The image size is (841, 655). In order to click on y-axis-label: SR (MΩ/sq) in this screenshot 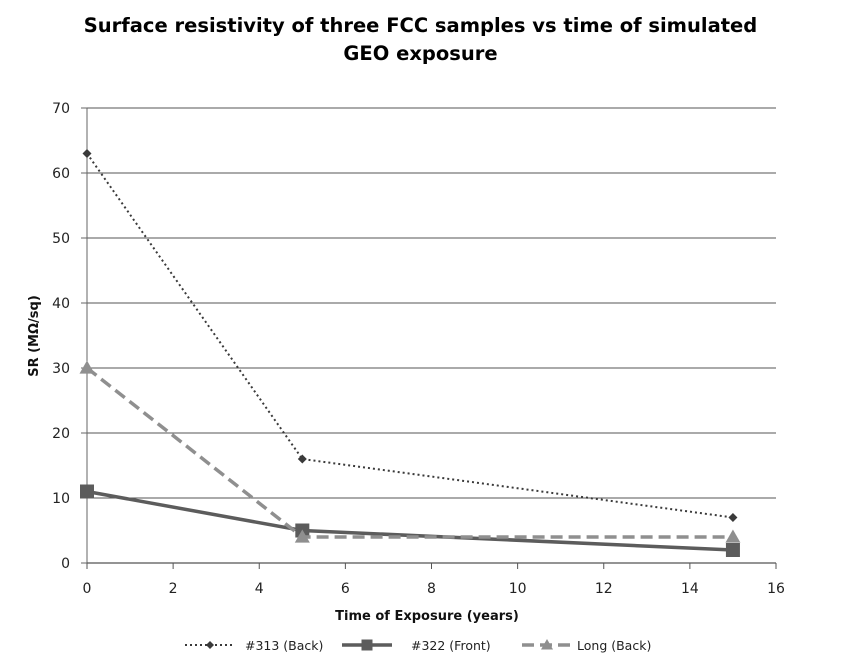, I will do `click(34, 336)`.